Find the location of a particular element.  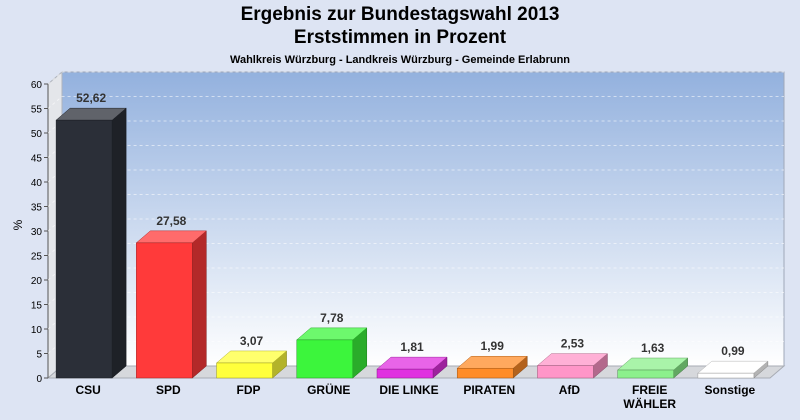

y-tick-label: 30 is located at coordinates (37, 232).